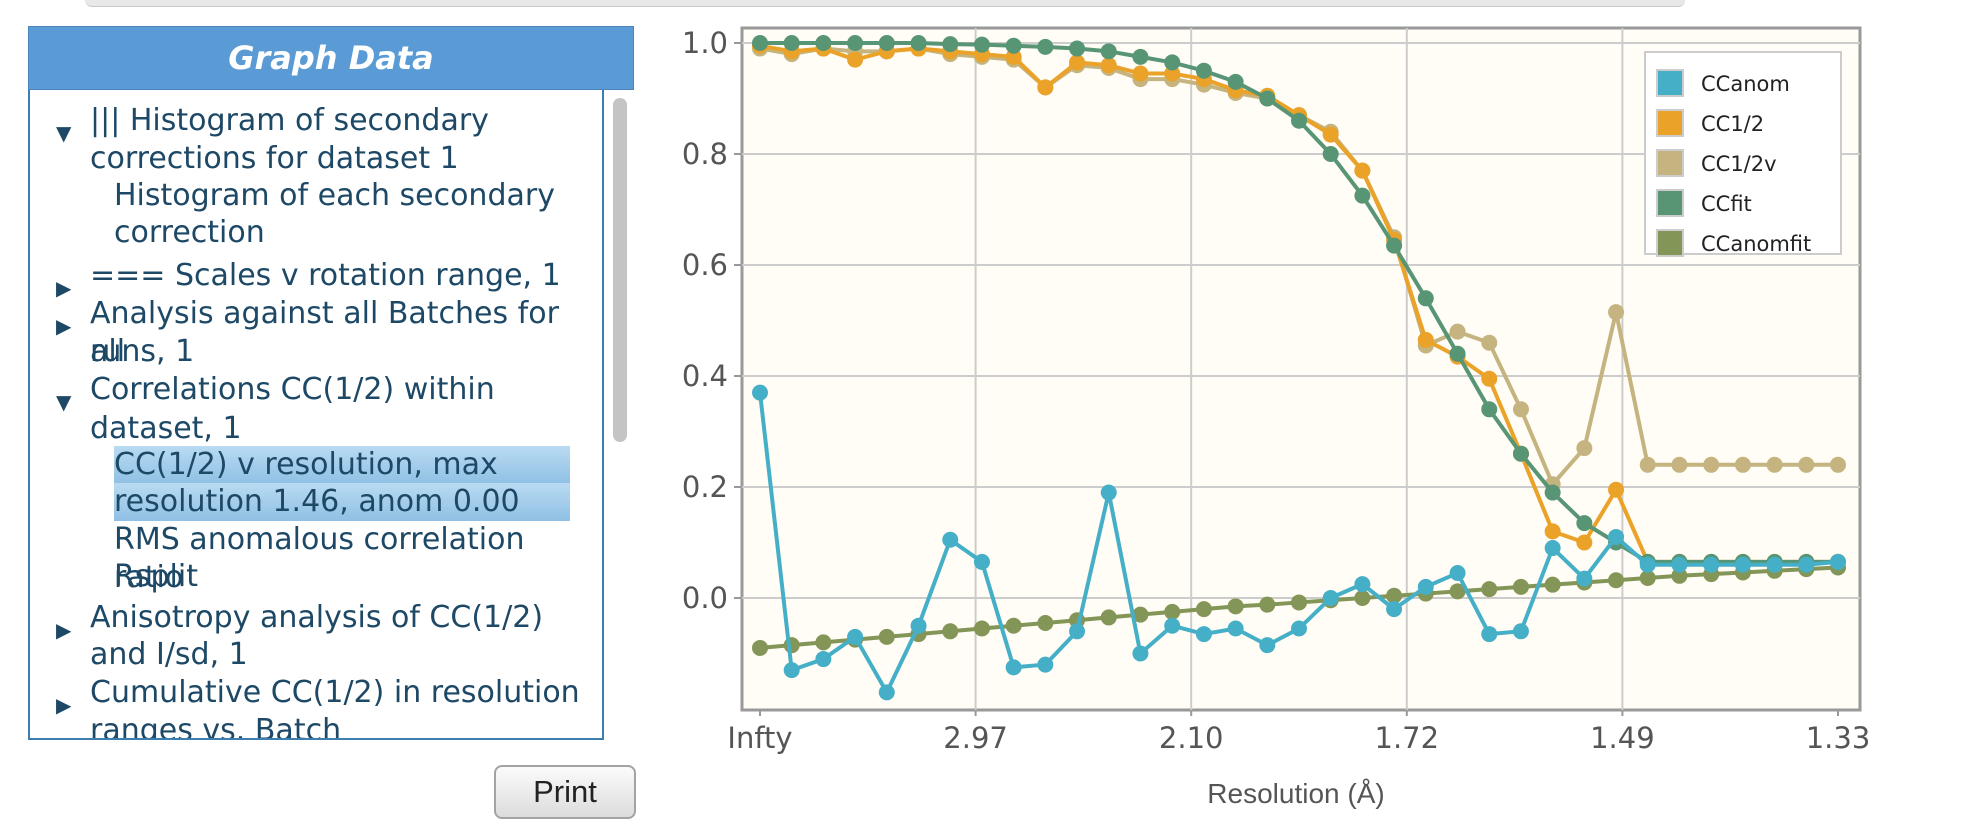 This screenshot has width=1988, height=834. What do you see at coordinates (329, 333) in the screenshot?
I see `tree-group-row: ▶ Analysis against all Batches for all` at bounding box center [329, 333].